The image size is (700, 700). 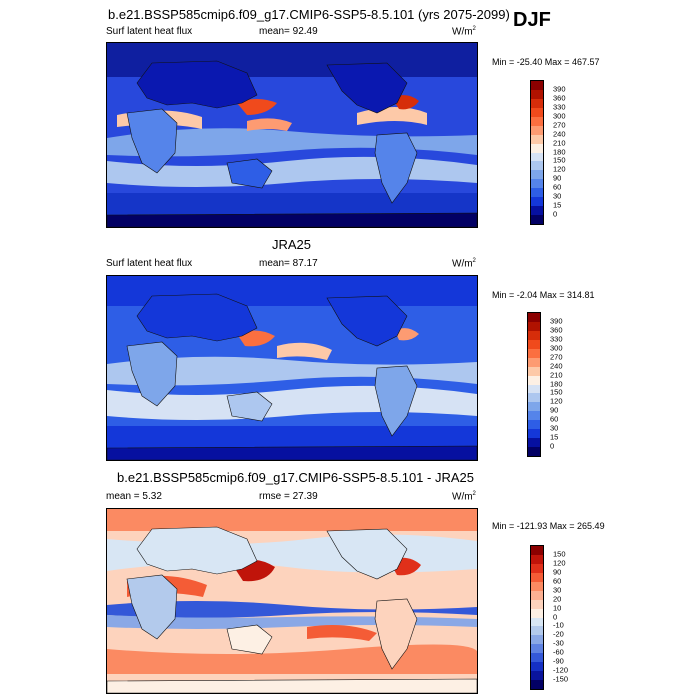 I want to click on colorbar-tick-label: -10, so click(x=558, y=625).